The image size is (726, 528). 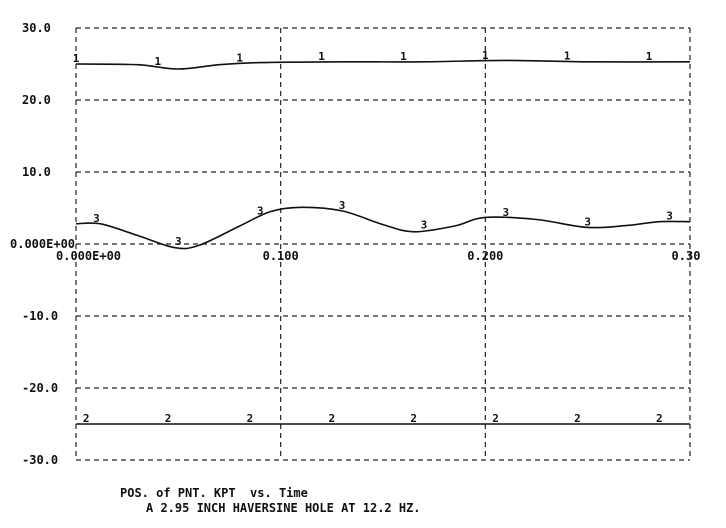 I want to click on y-tick-label: -20.0, so click(x=40, y=388).